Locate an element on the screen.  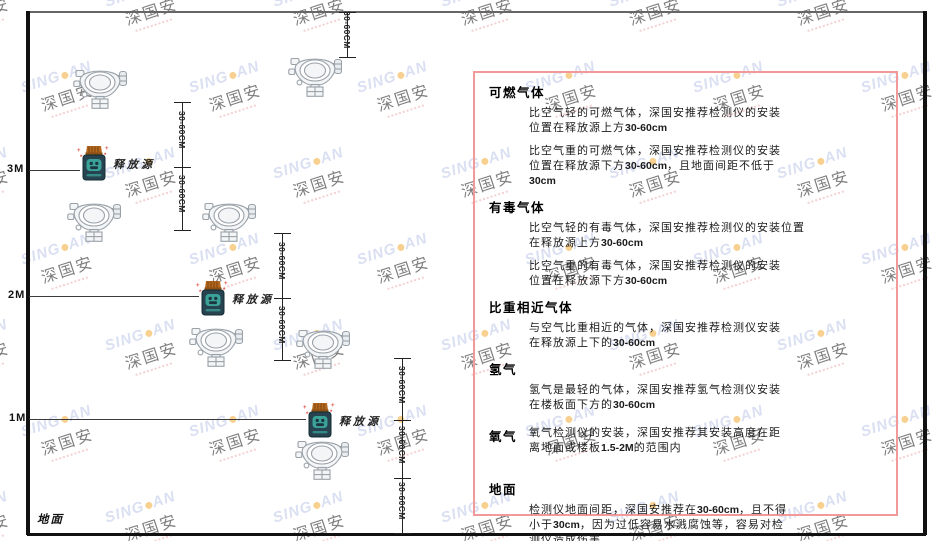
panel-section-paragraph: 氢气是最轻的气体，深国安推荐氢气检测仪安装 在楼板面下方的30-60cm is located at coordinates (655, 397).